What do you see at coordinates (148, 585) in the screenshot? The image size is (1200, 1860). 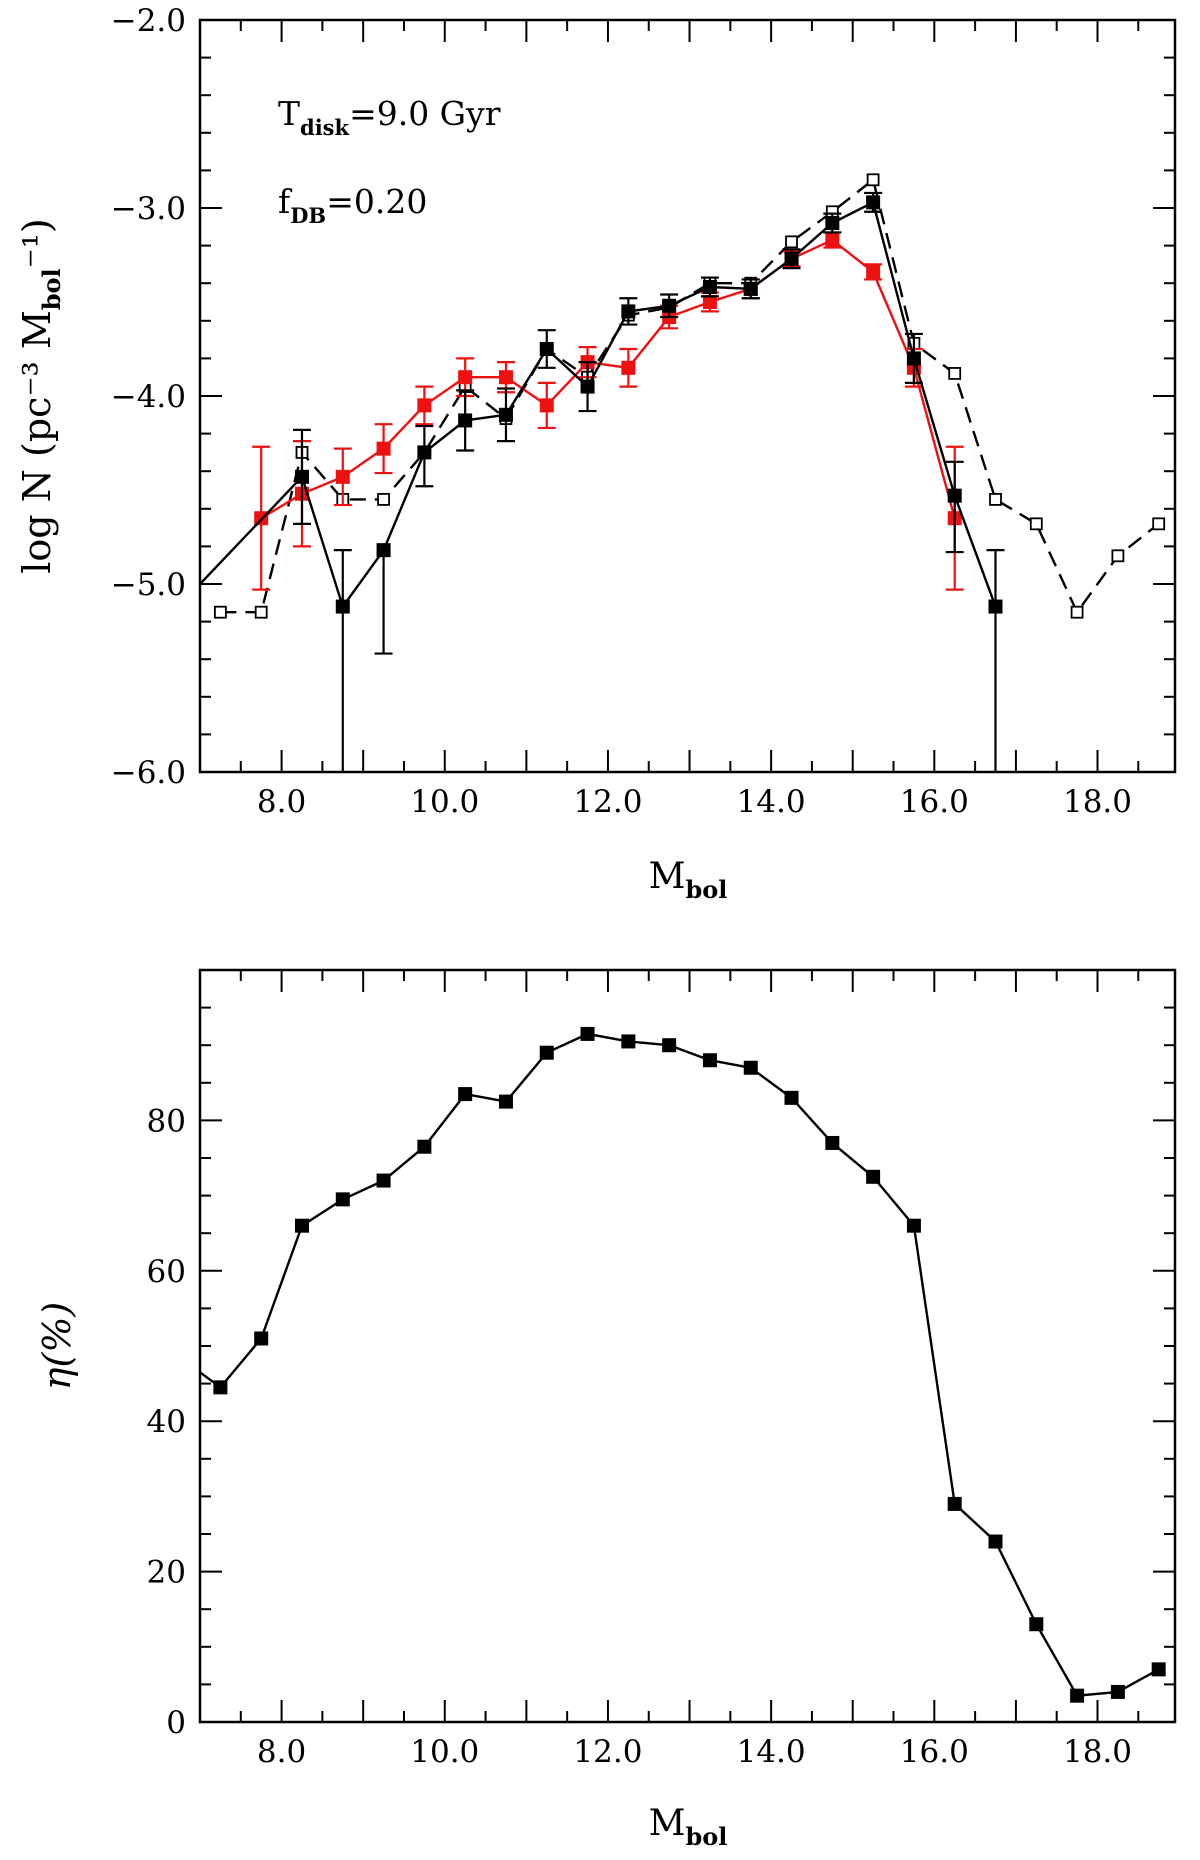 I see `y-tick-label: −5.0` at bounding box center [148, 585].